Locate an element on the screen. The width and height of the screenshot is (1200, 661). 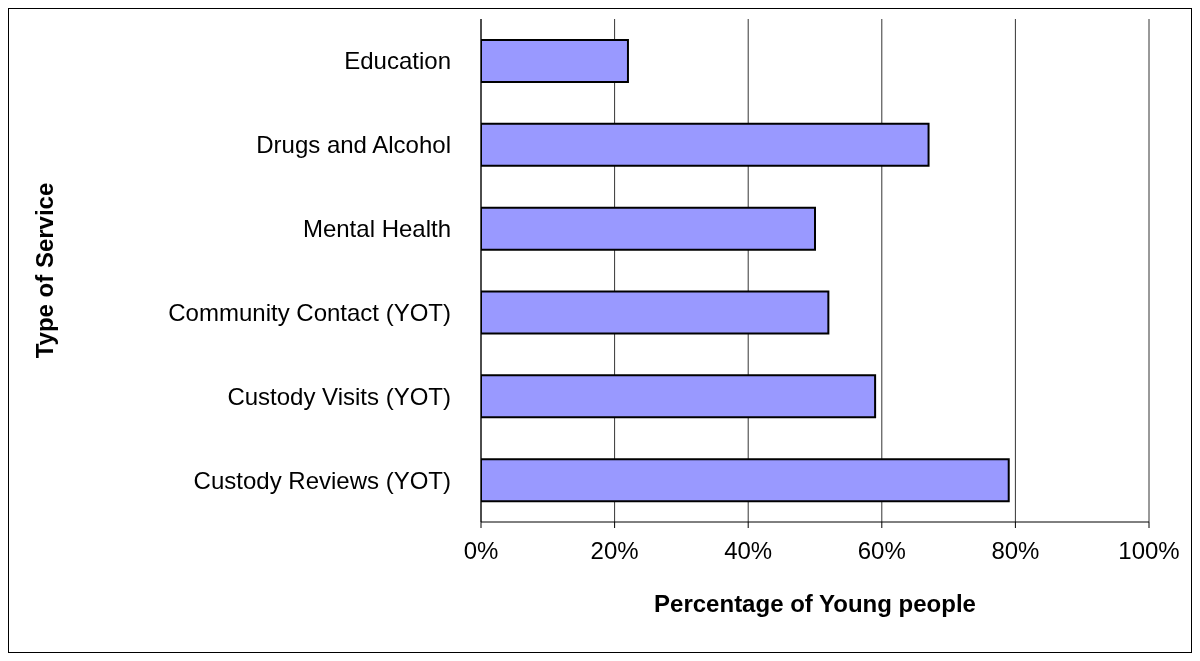
y-tick-label: Custody Reviews (YOT) is located at coordinates (322, 480).